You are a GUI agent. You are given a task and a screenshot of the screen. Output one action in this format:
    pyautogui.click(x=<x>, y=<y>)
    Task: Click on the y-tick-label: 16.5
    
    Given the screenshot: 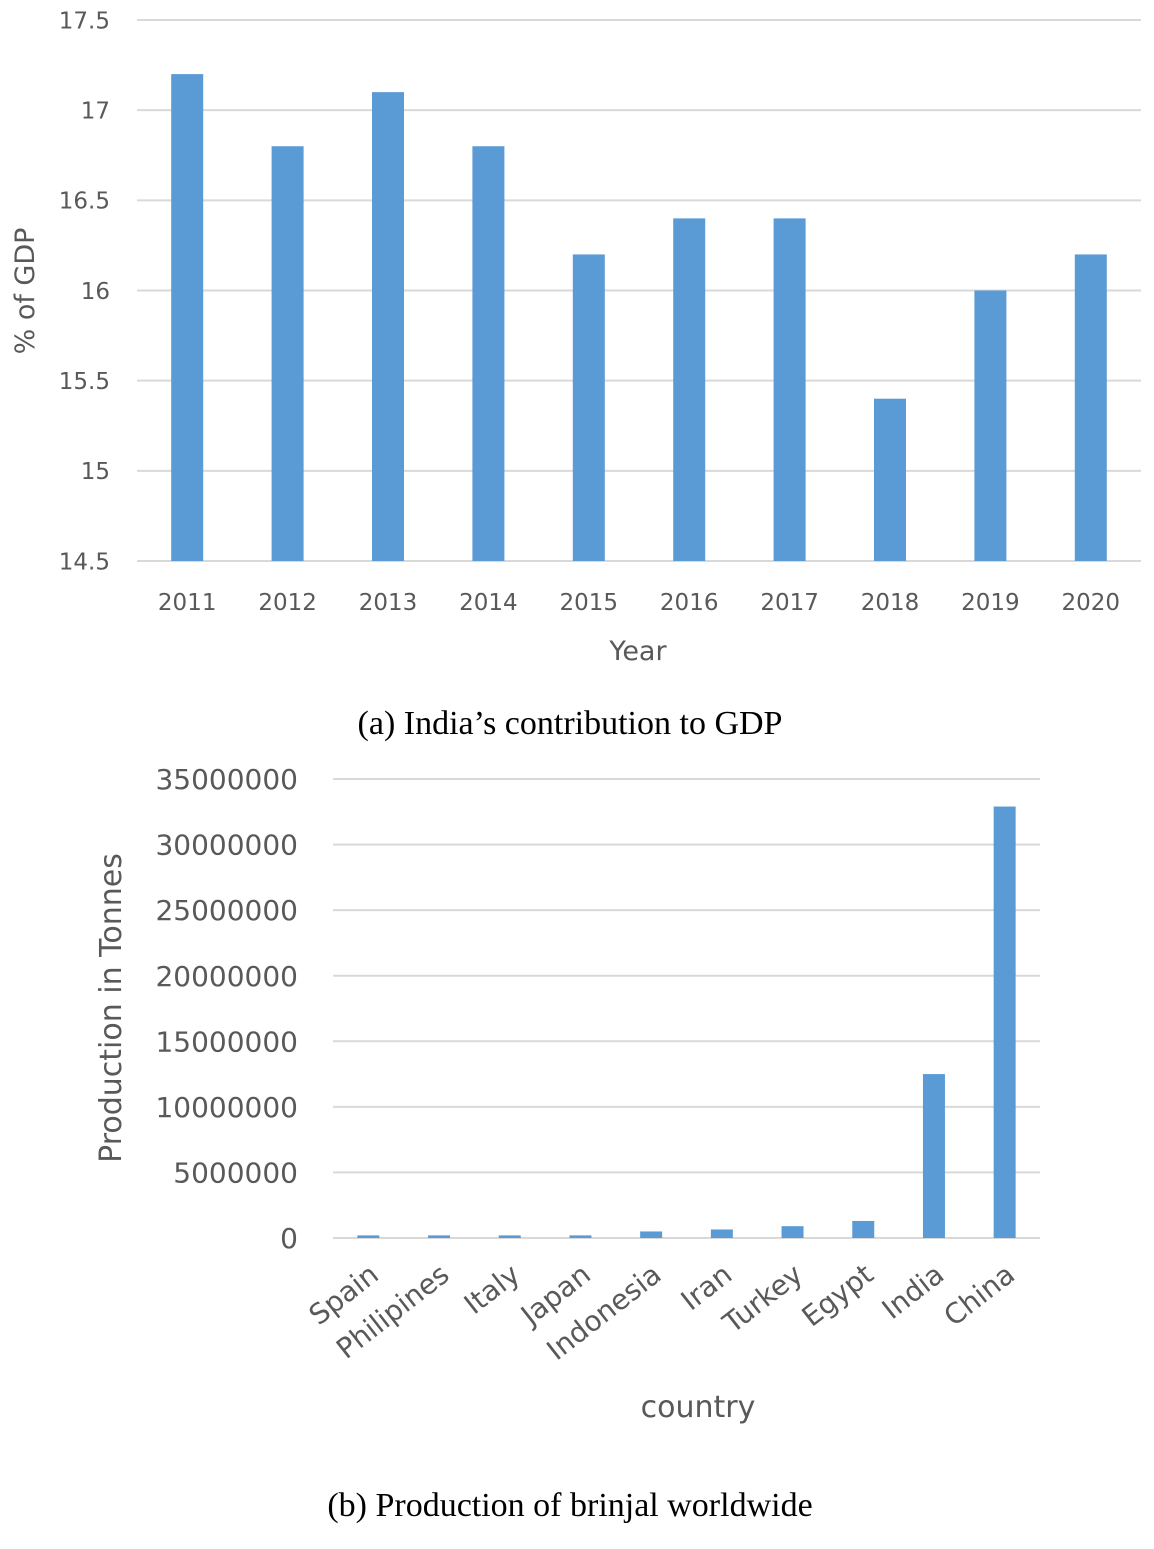 What is the action you would take?
    pyautogui.click(x=84, y=202)
    